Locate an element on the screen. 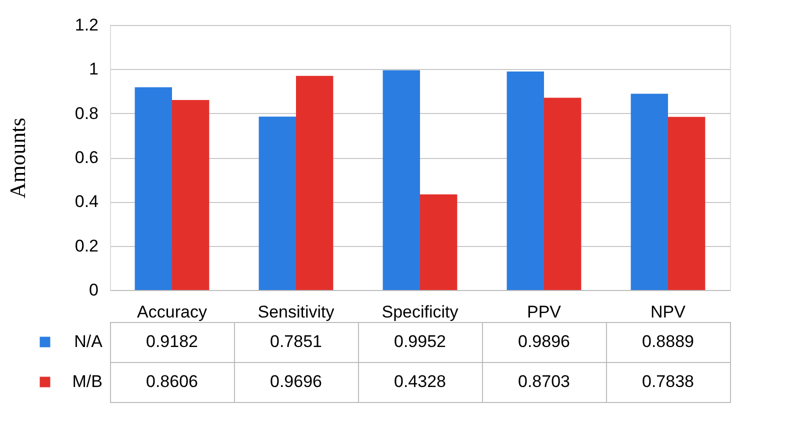 This screenshot has width=805, height=434. y-tick-label: 0.4 is located at coordinates (86, 202).